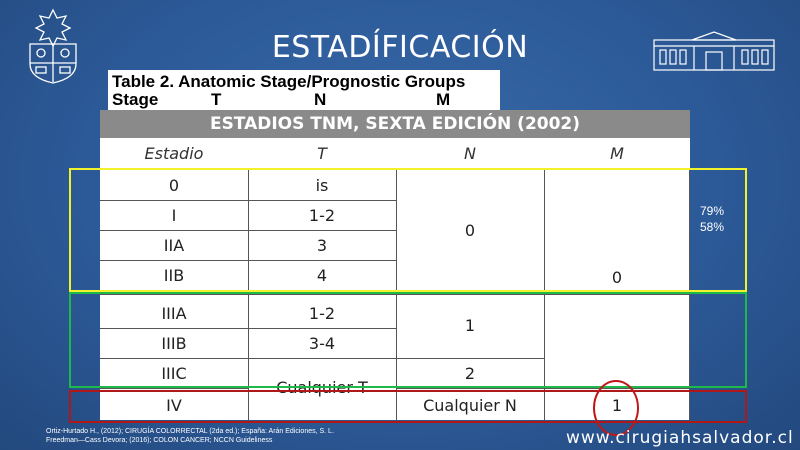 The image size is (800, 450). I want to click on table-row-estadio: 0, so click(174, 185).